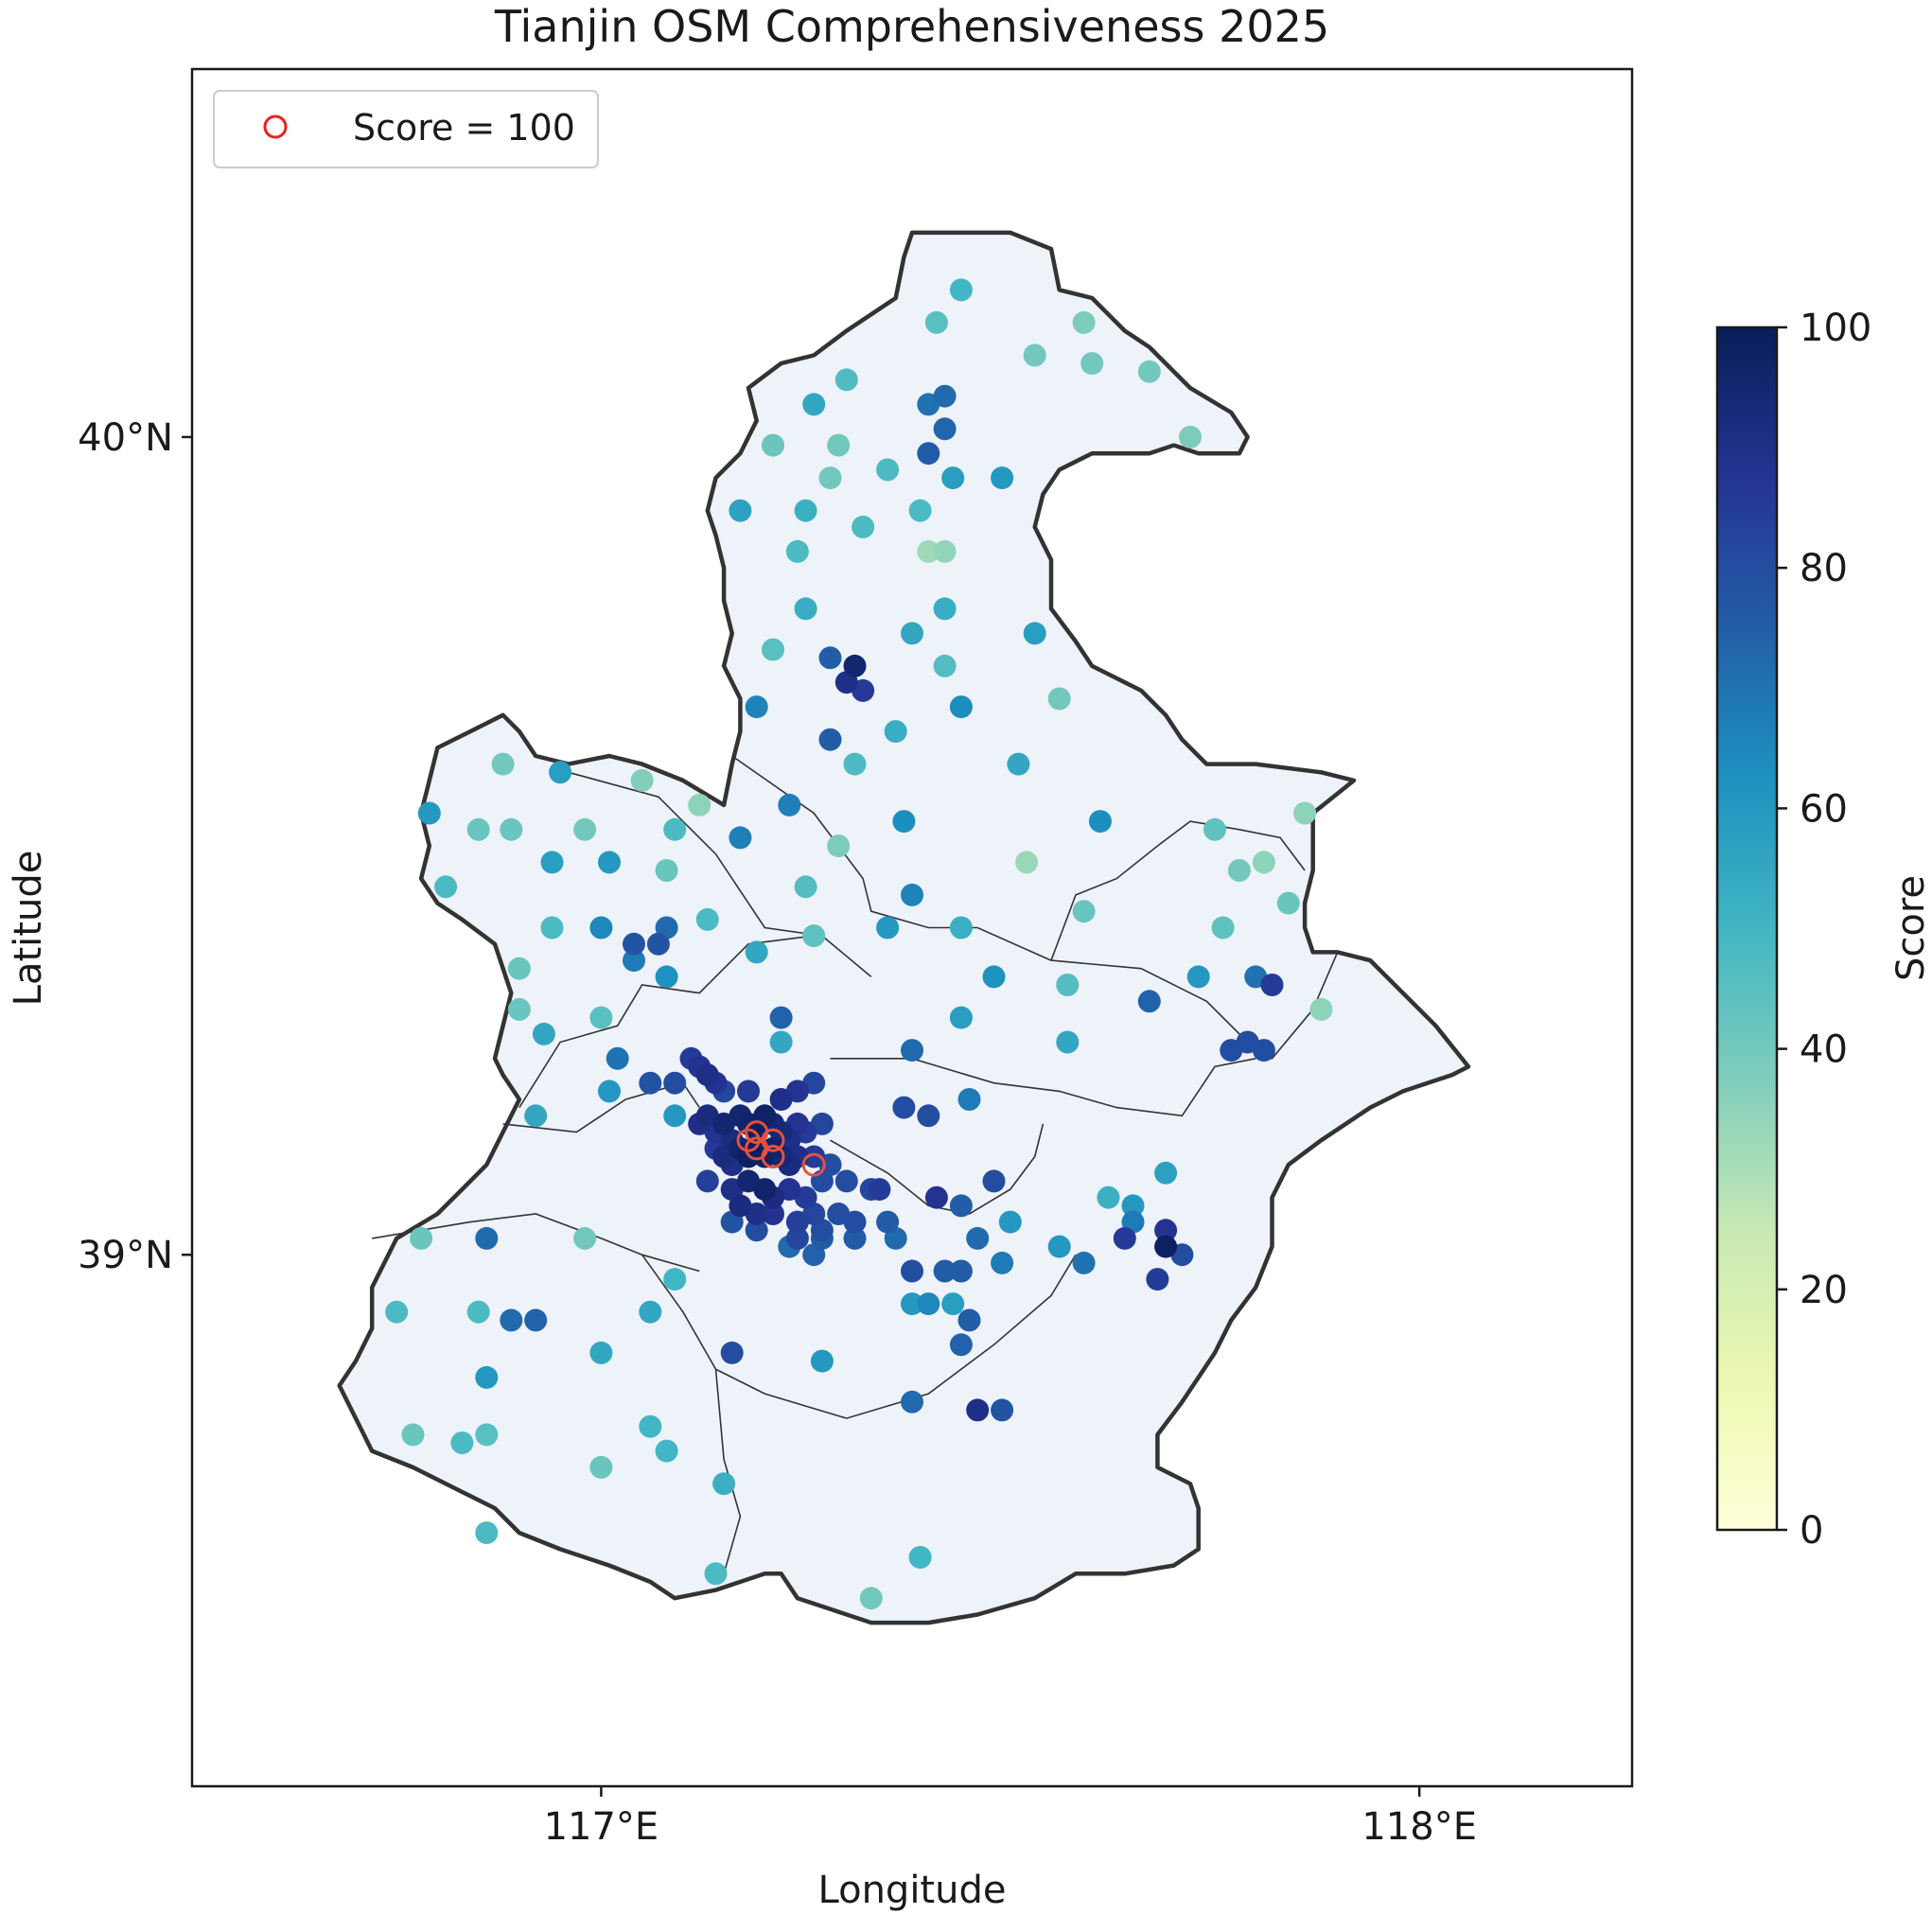  Describe the element at coordinates (1811, 1531) in the screenshot. I see `colorbar-tick-label: 0` at that location.